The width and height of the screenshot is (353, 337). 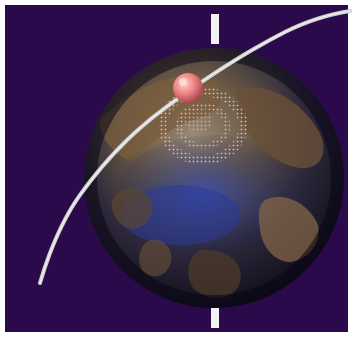 What do you see at coordinates (215, 313) in the screenshot?
I see `rotation-axis-bottom-icon` at bounding box center [215, 313].